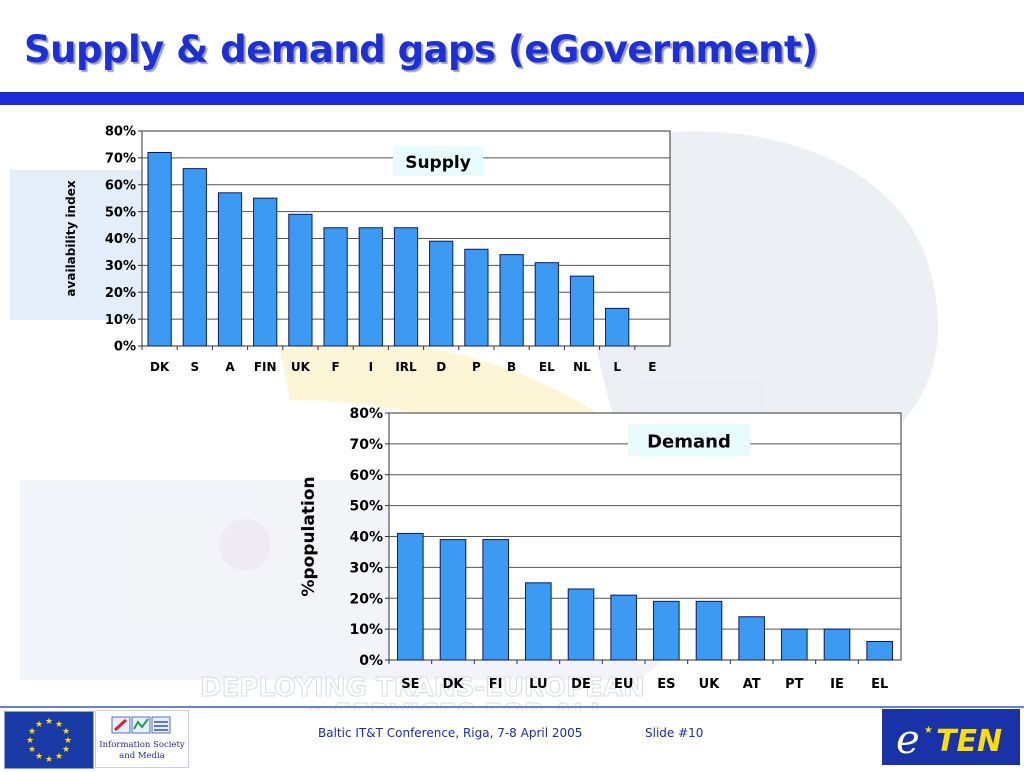 The width and height of the screenshot is (1024, 772). What do you see at coordinates (617, 367) in the screenshot?
I see `x-tick-label: L` at bounding box center [617, 367].